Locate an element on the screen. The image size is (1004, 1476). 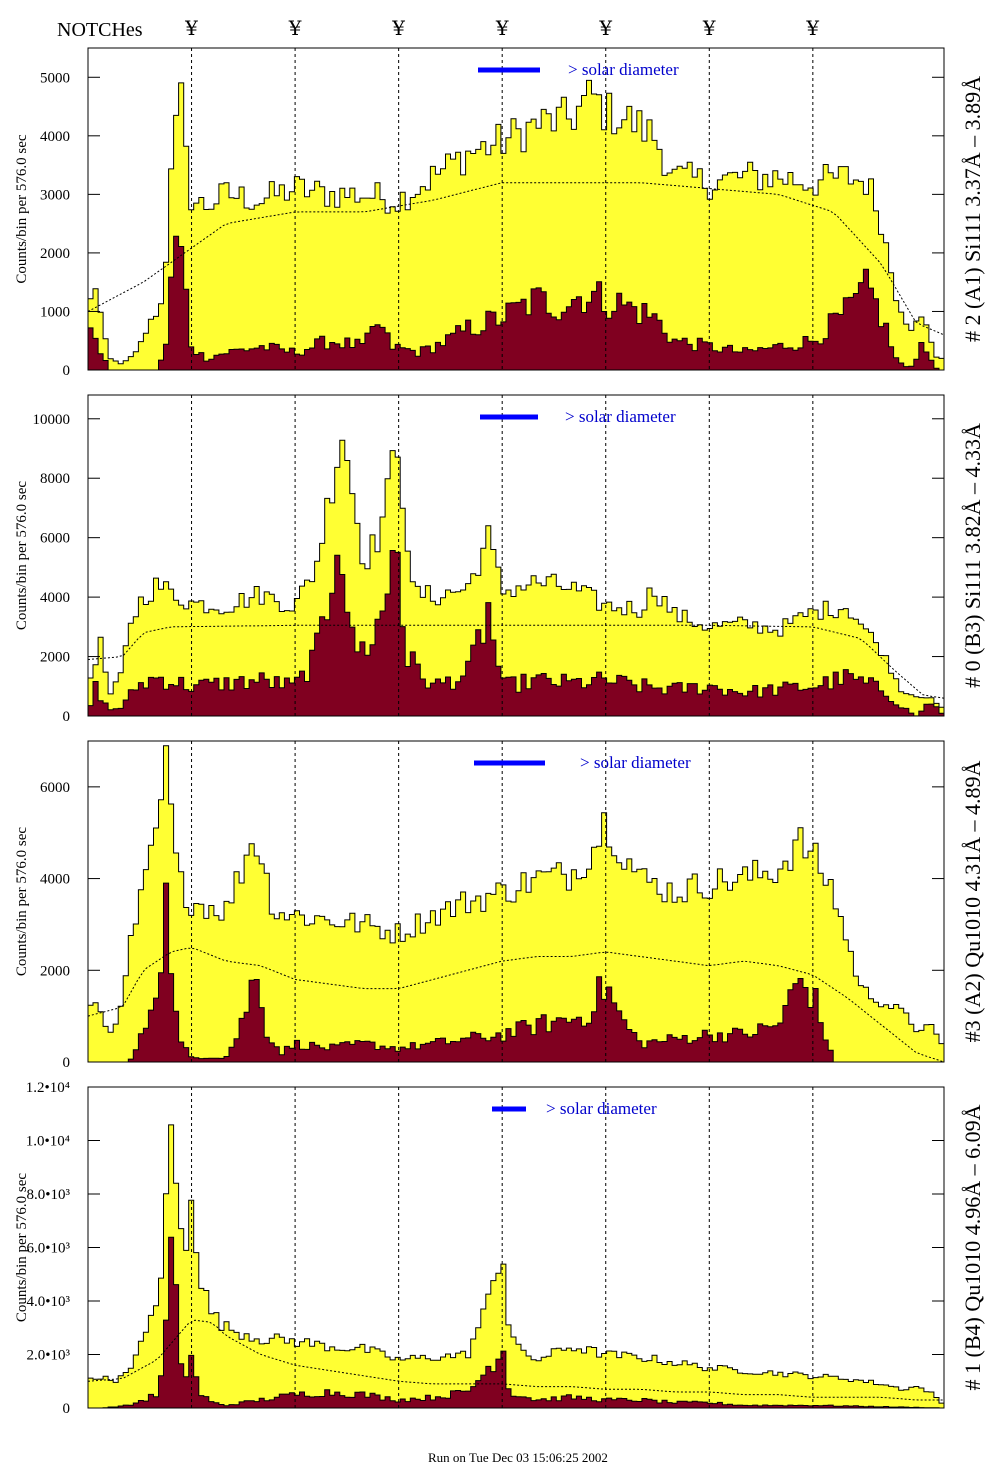
y-tick-label: 6.0•10³ is located at coordinates (49, 1249).